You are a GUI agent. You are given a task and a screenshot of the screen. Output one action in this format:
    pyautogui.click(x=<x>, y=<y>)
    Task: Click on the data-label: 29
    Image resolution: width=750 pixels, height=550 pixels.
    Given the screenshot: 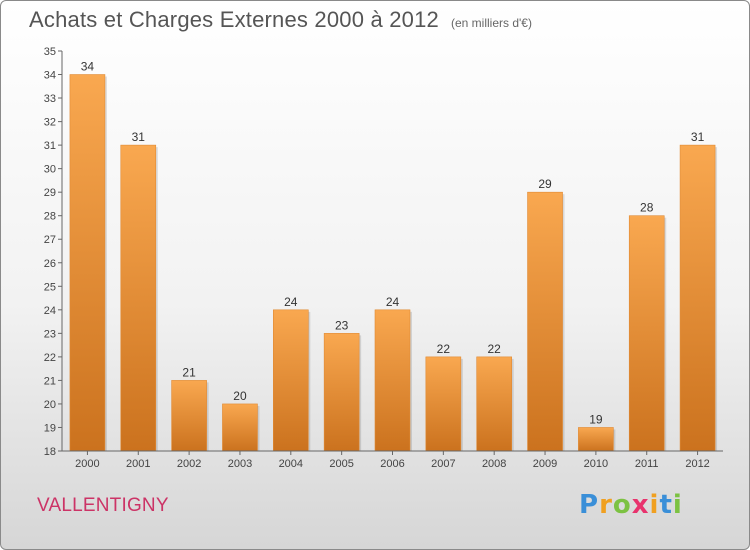 What is the action you would take?
    pyautogui.click(x=545, y=184)
    